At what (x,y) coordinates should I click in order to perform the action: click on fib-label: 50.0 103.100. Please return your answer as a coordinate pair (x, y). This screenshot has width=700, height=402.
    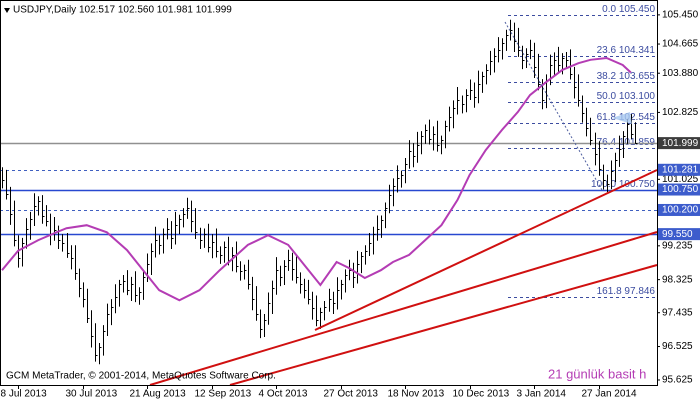
    Looking at the image, I should click on (626, 96).